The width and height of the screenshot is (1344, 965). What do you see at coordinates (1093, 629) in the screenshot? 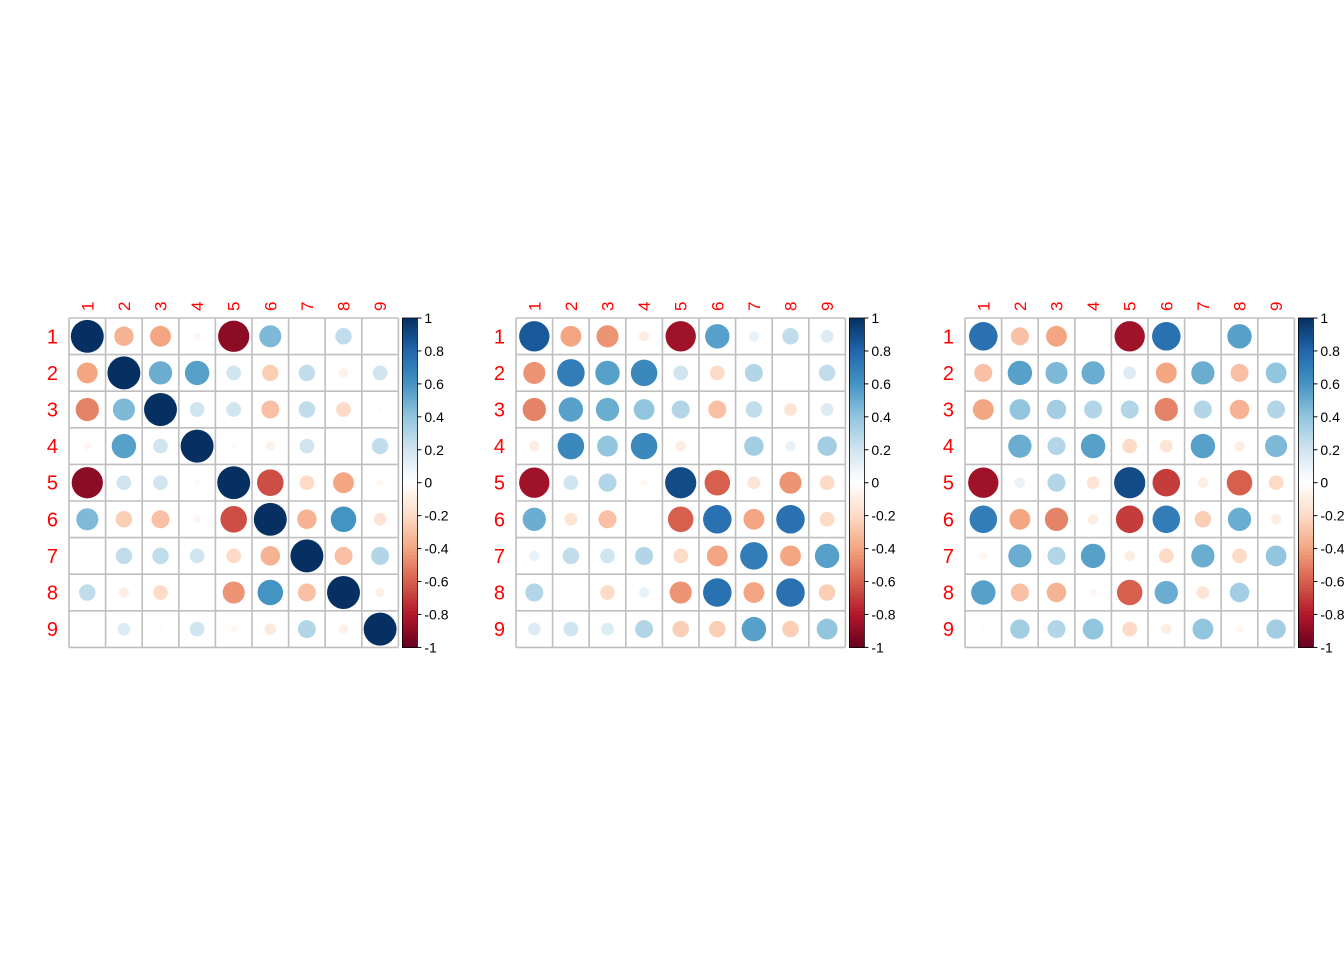
I see `corr-circle-r9-c4` at bounding box center [1093, 629].